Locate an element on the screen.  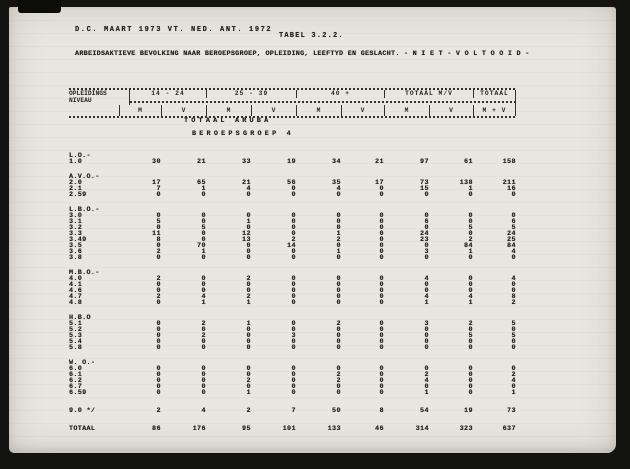
table-row: 4.7 2 4 2 0 0 0 4 4 8 is located at coordinates (296, 297).